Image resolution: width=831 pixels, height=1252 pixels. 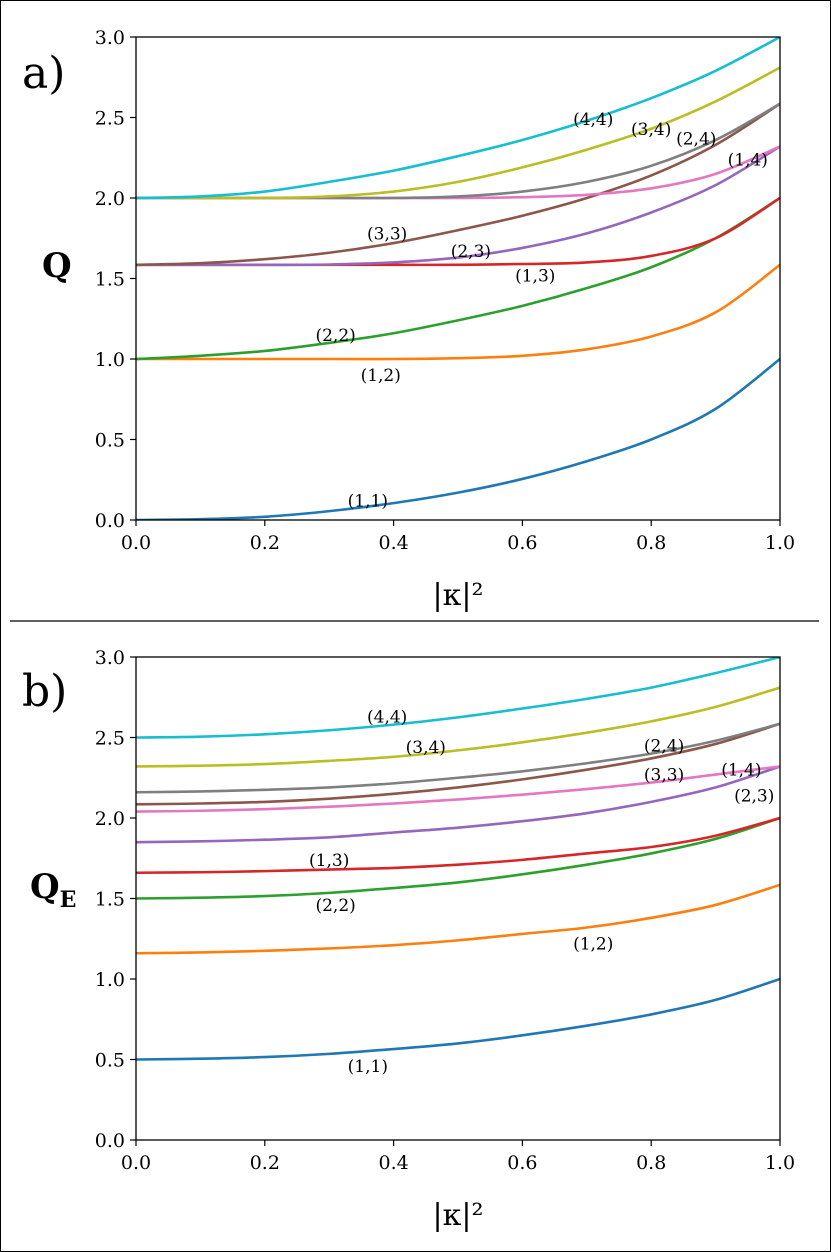 I want to click on series-line-(2,4), so click(x=458, y=758).